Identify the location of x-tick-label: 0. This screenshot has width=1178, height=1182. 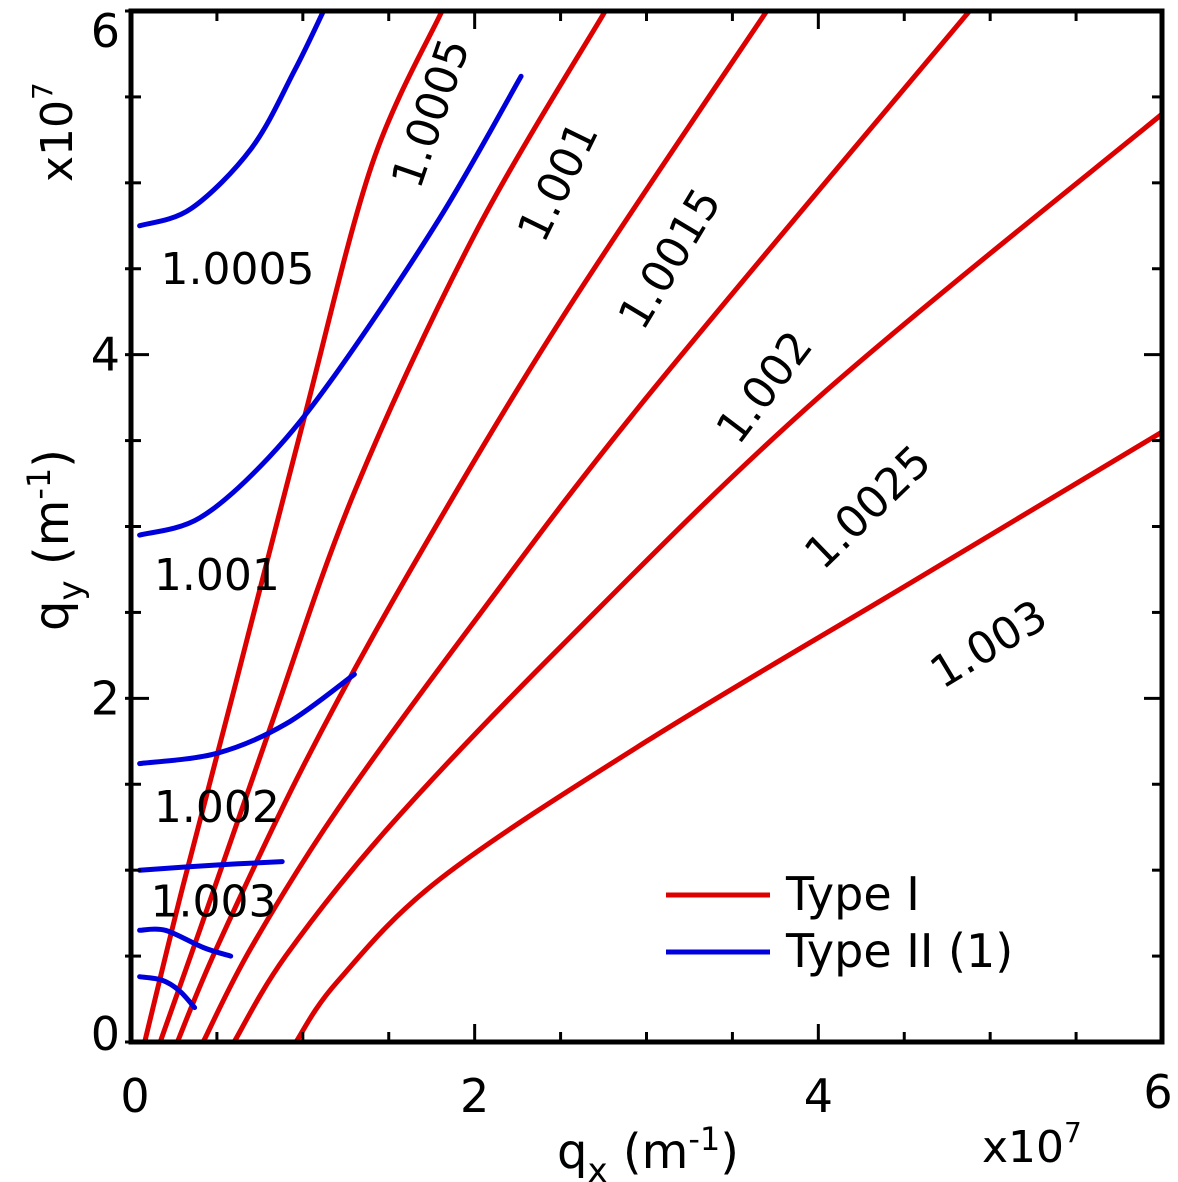
(134, 1096).